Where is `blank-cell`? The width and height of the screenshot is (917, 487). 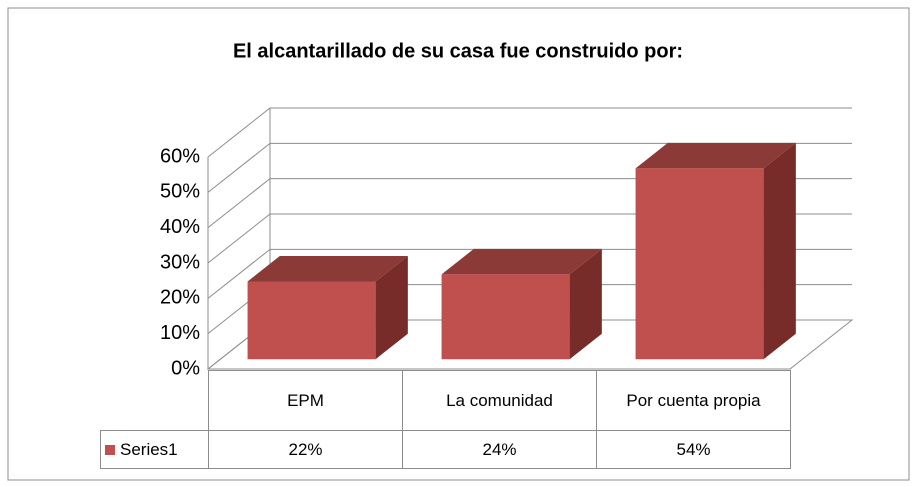 blank-cell is located at coordinates (154, 400).